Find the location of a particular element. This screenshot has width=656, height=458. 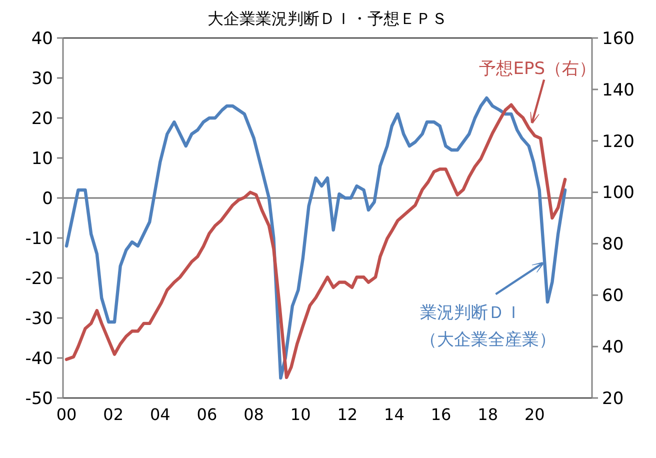

y2-tick-label: 60 is located at coordinates (613, 296).